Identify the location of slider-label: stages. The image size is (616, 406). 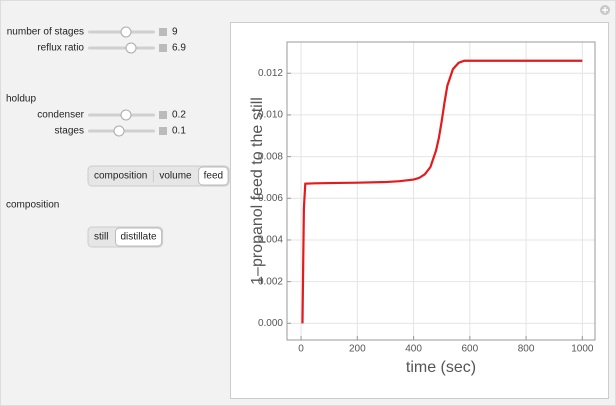
(69, 131).